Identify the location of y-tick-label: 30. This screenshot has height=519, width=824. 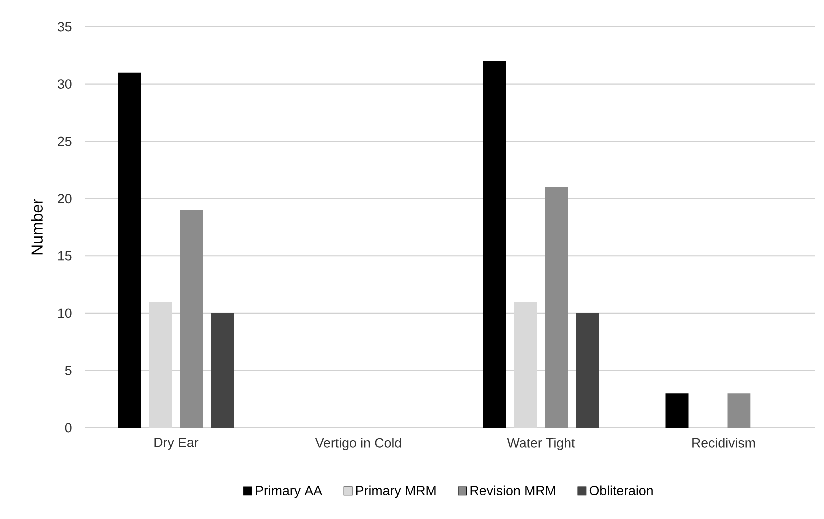
(65, 84).